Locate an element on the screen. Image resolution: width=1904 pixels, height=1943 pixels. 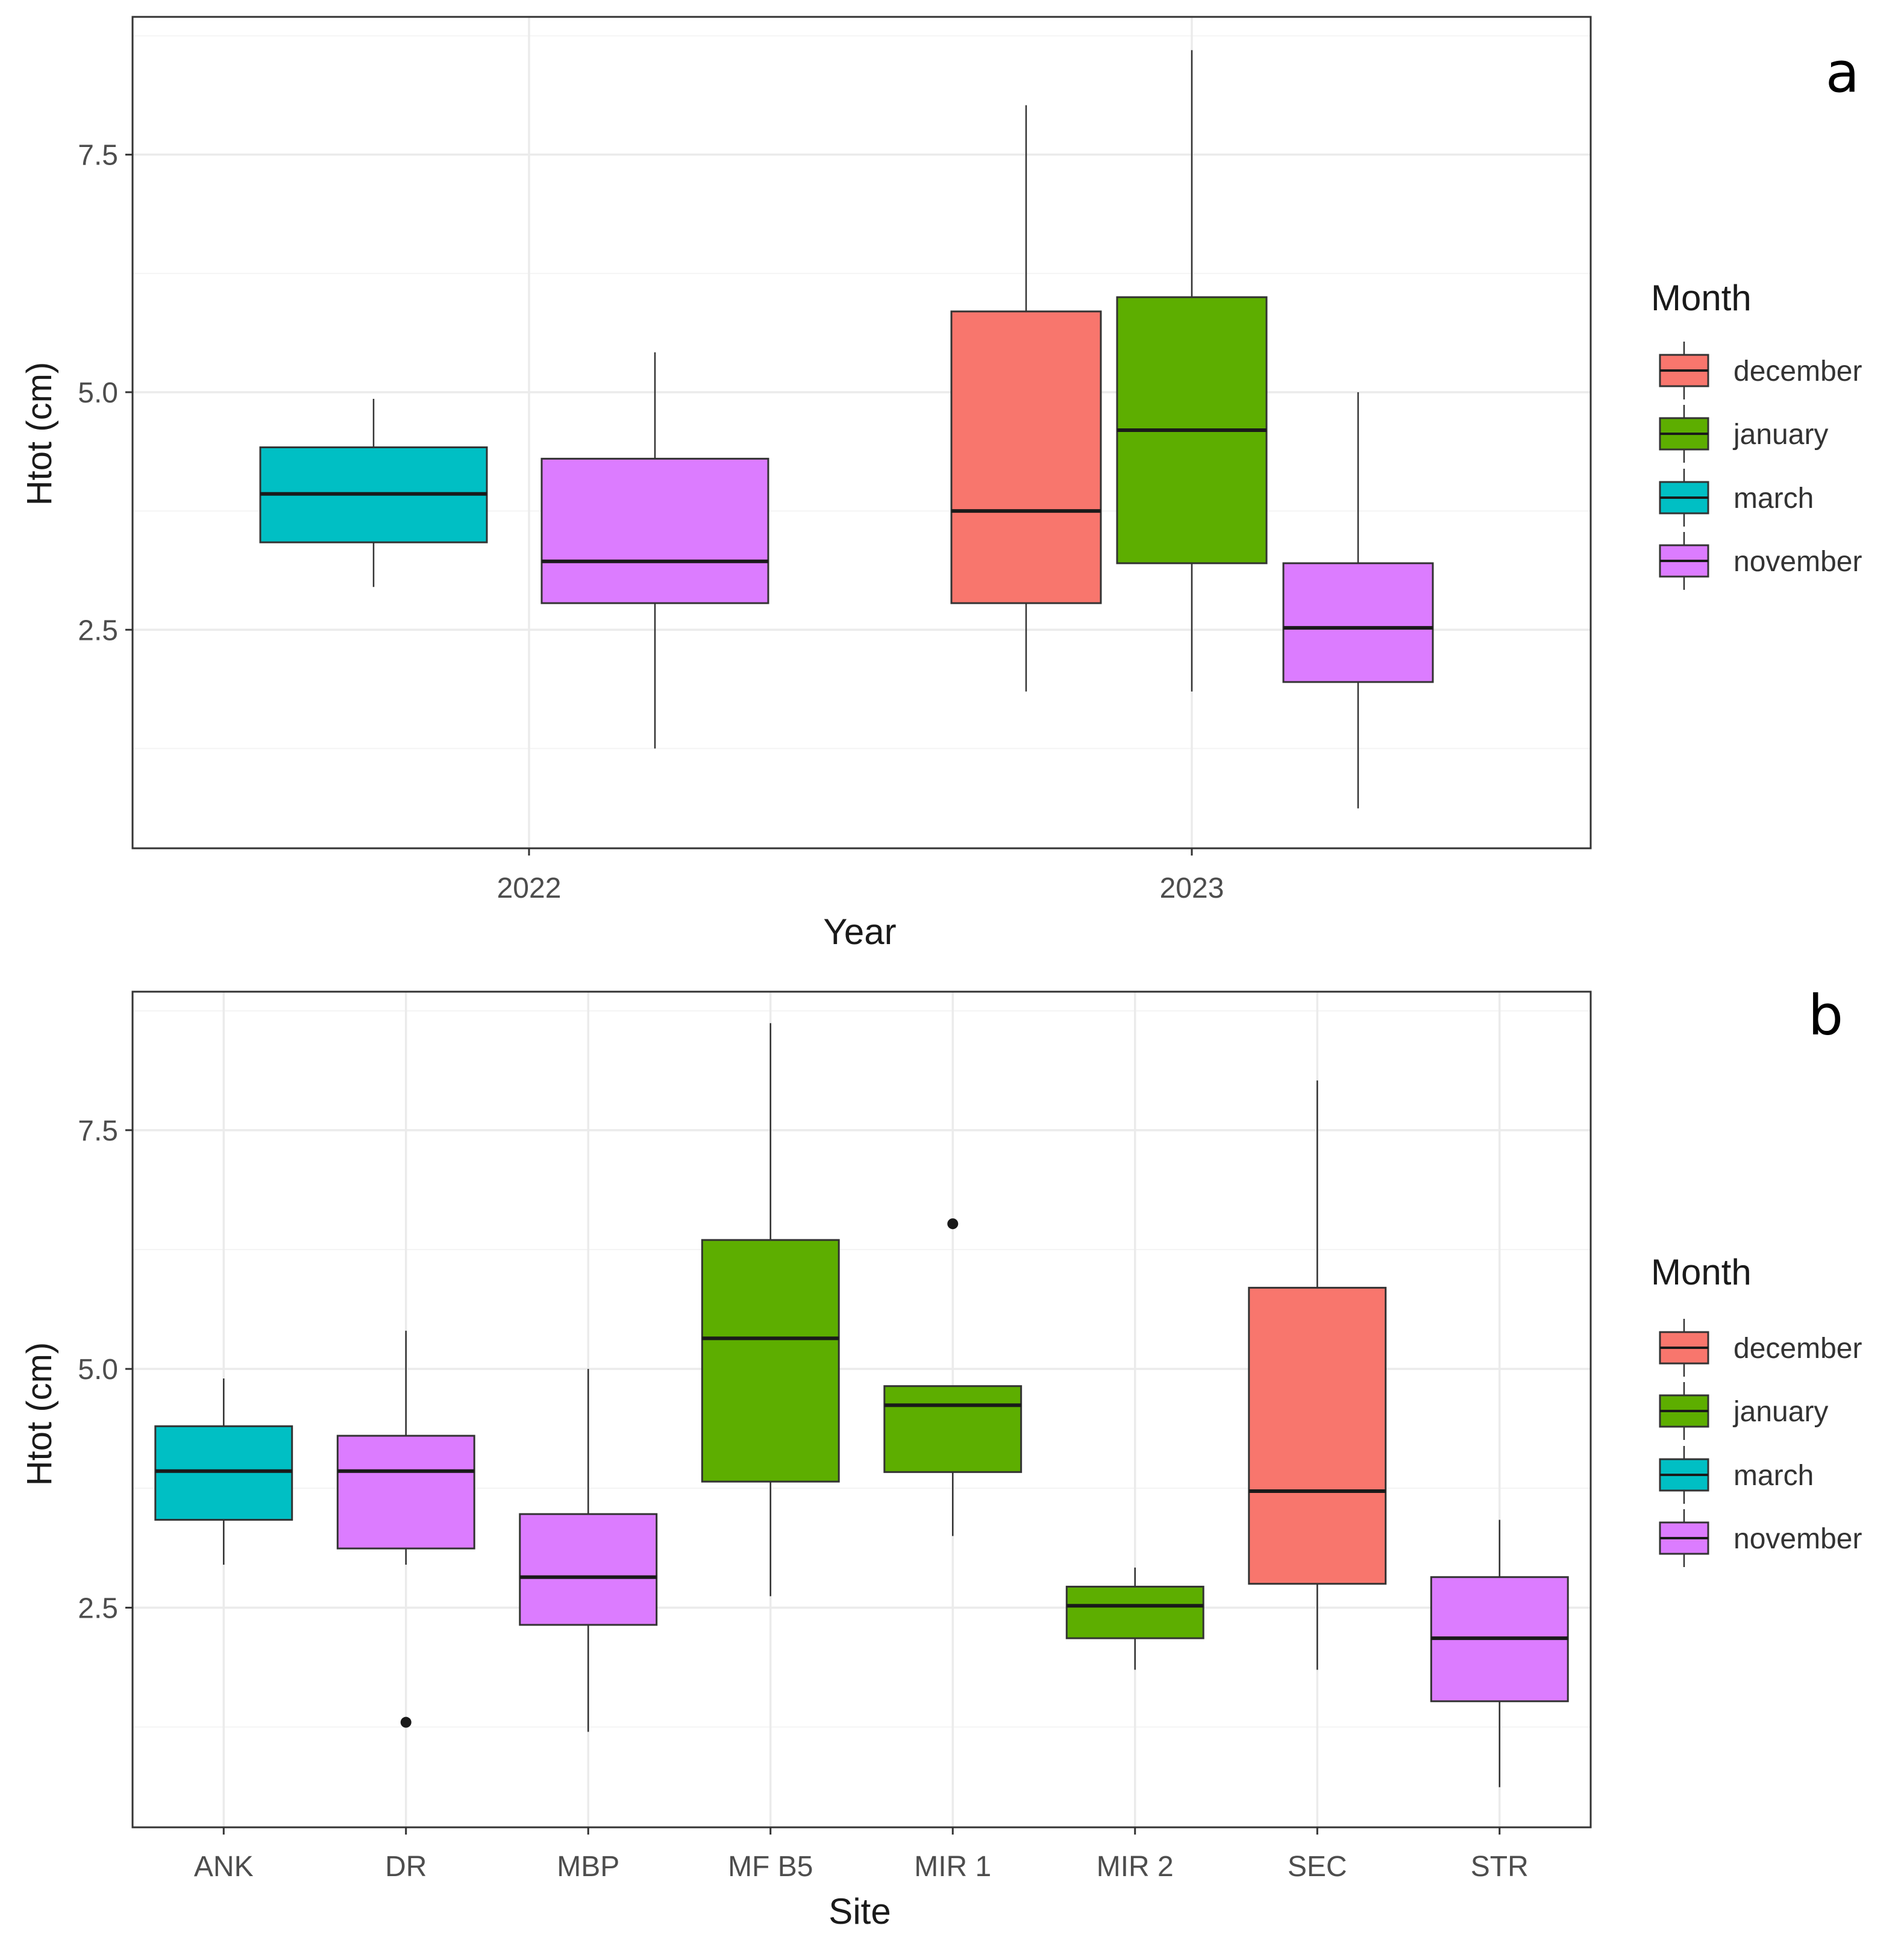
panel-a-x-axis-title: Year is located at coordinates (859, 932).